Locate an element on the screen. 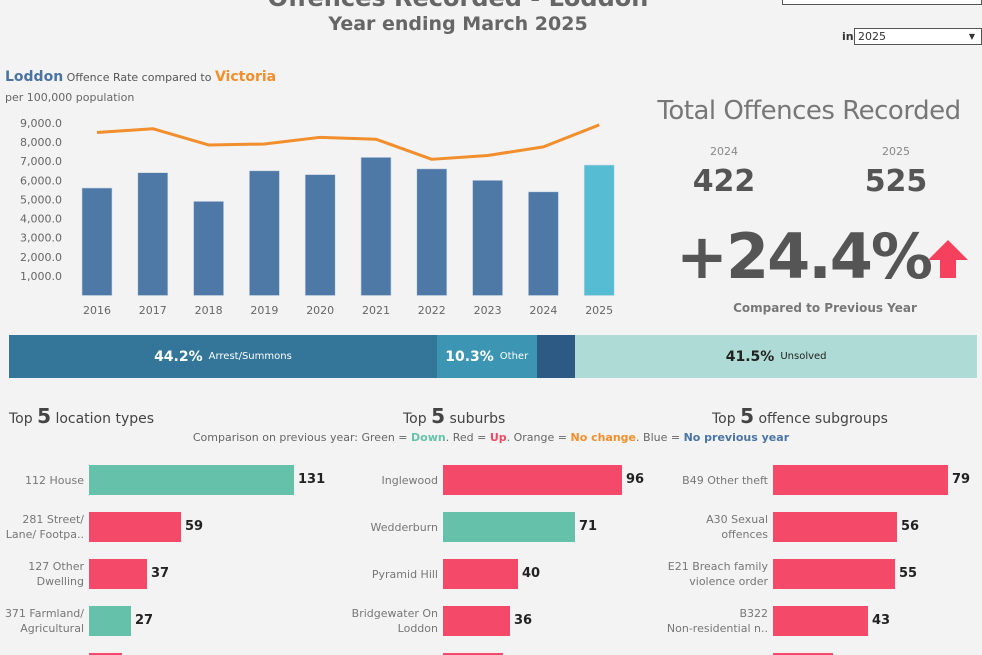  panel-title-location-types: Top 5 location types is located at coordinates (81, 416).